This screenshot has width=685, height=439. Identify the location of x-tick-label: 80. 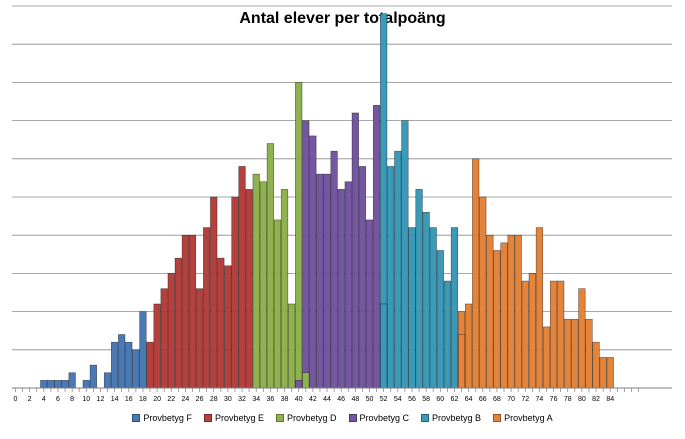
(582, 399).